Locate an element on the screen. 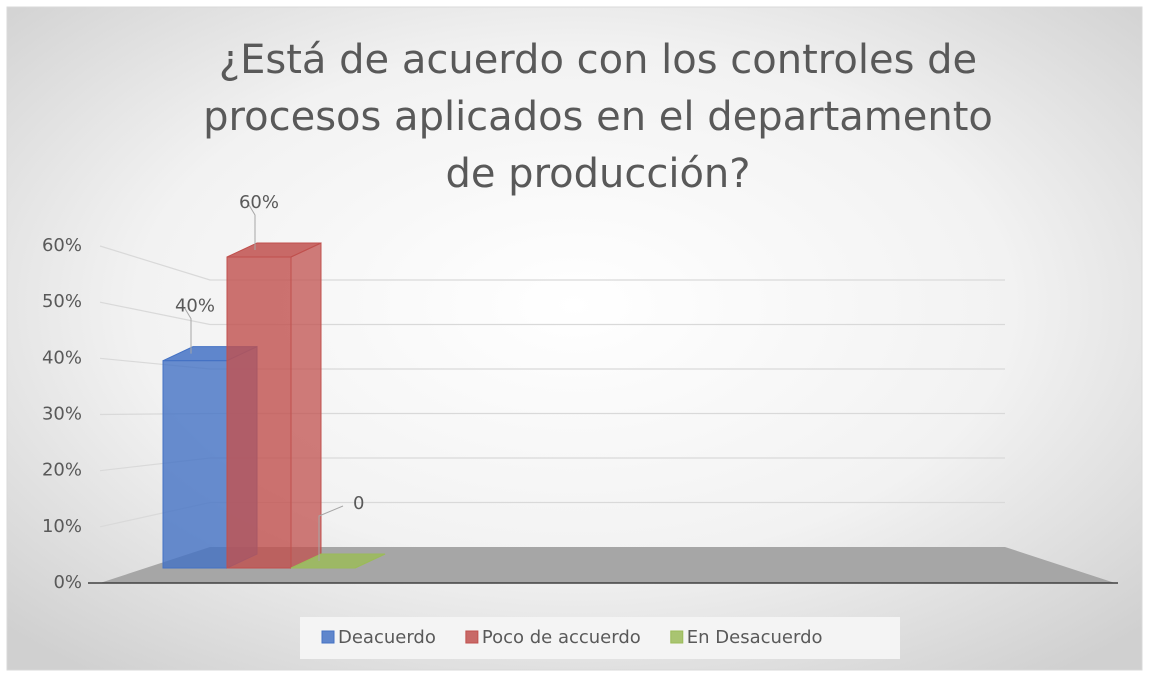 The width and height of the screenshot is (1149, 677). y-tick-label: 0% is located at coordinates (67, 582).